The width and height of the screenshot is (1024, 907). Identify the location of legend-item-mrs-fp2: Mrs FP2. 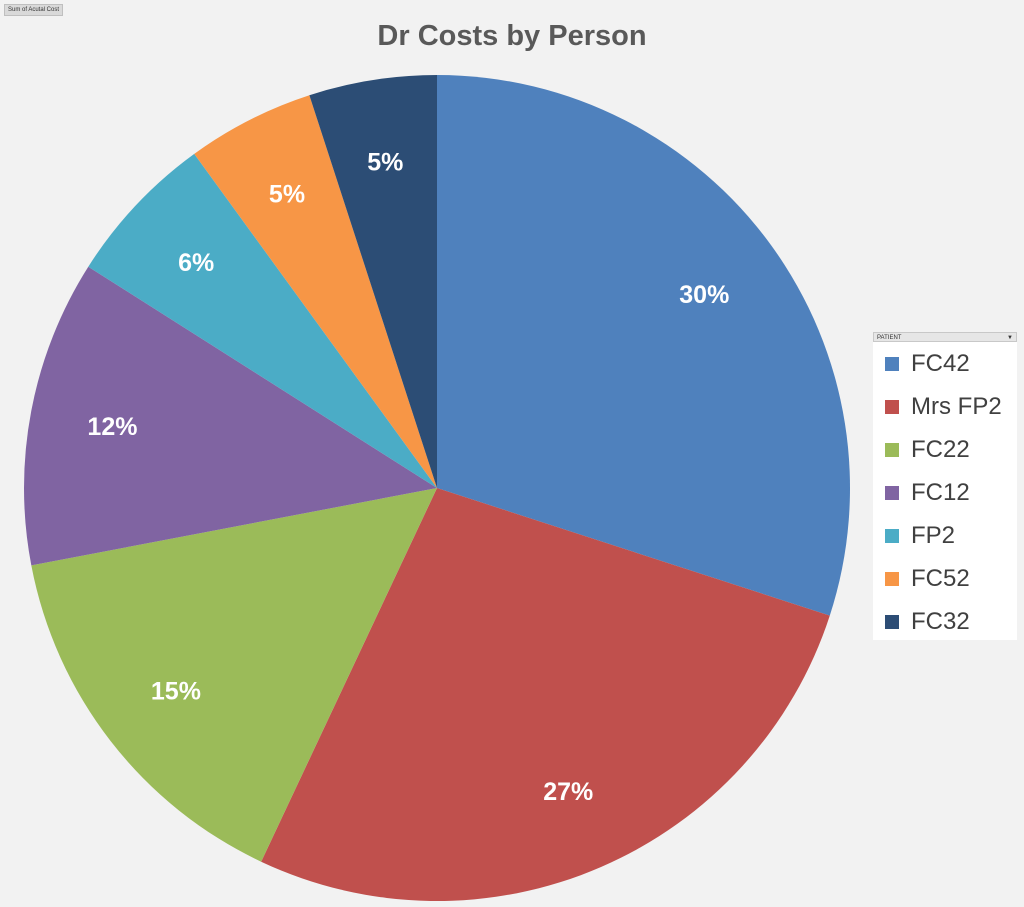
(943, 406).